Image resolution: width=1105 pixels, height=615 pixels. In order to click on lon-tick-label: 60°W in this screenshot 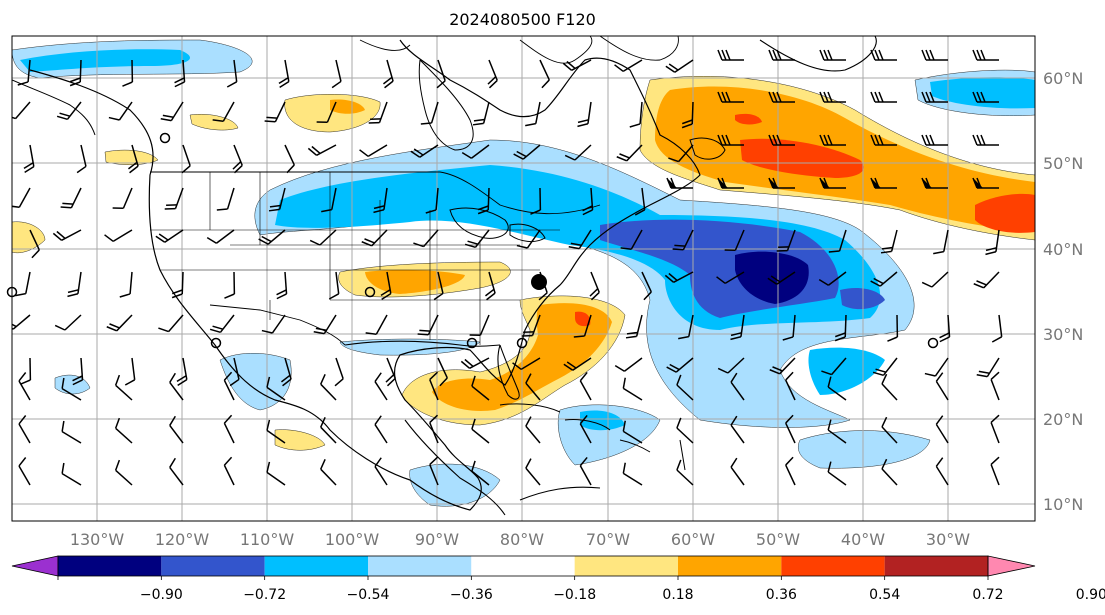, I will do `click(693, 539)`.